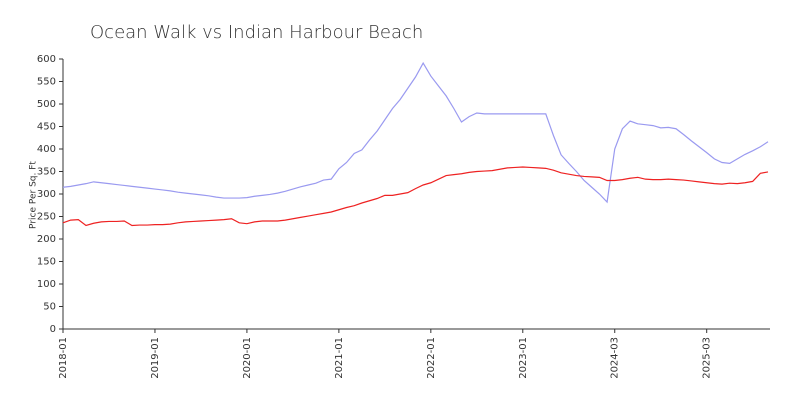 Image resolution: width=800 pixels, height=400 pixels. Describe the element at coordinates (63, 358) in the screenshot. I see `x-tick-label: 2018-01` at that location.